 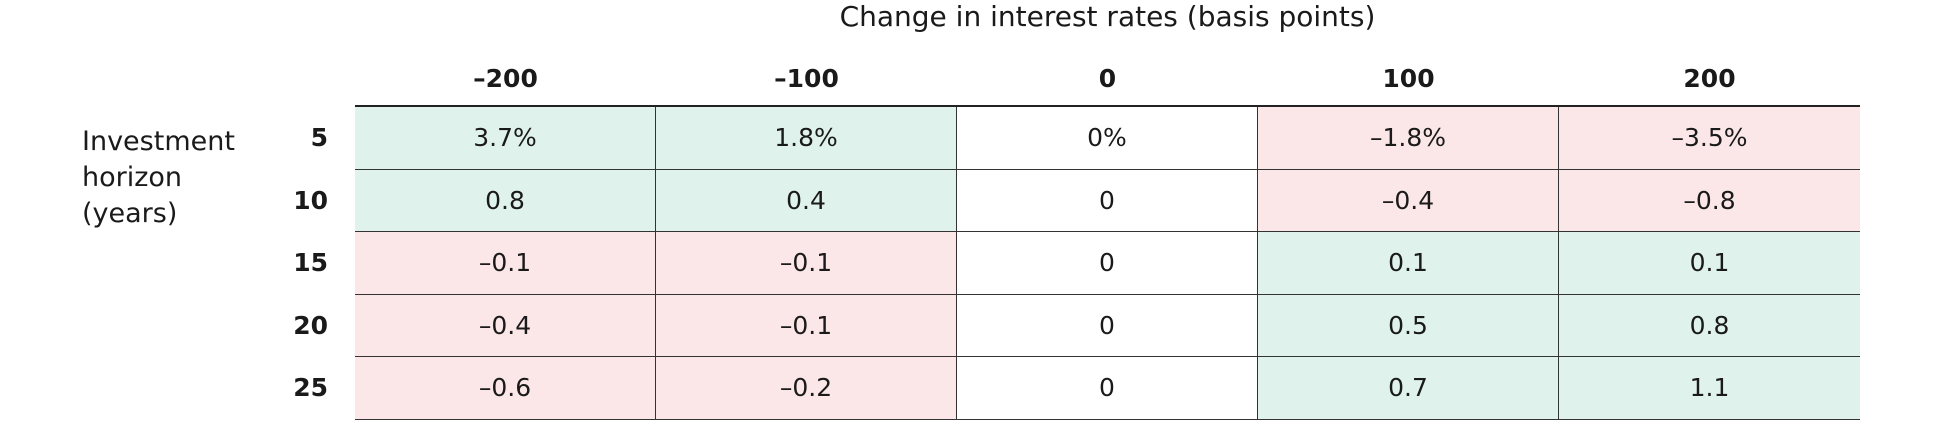 I want to click on chart-title: Change in interest rates (basis points), so click(x=1107, y=16).